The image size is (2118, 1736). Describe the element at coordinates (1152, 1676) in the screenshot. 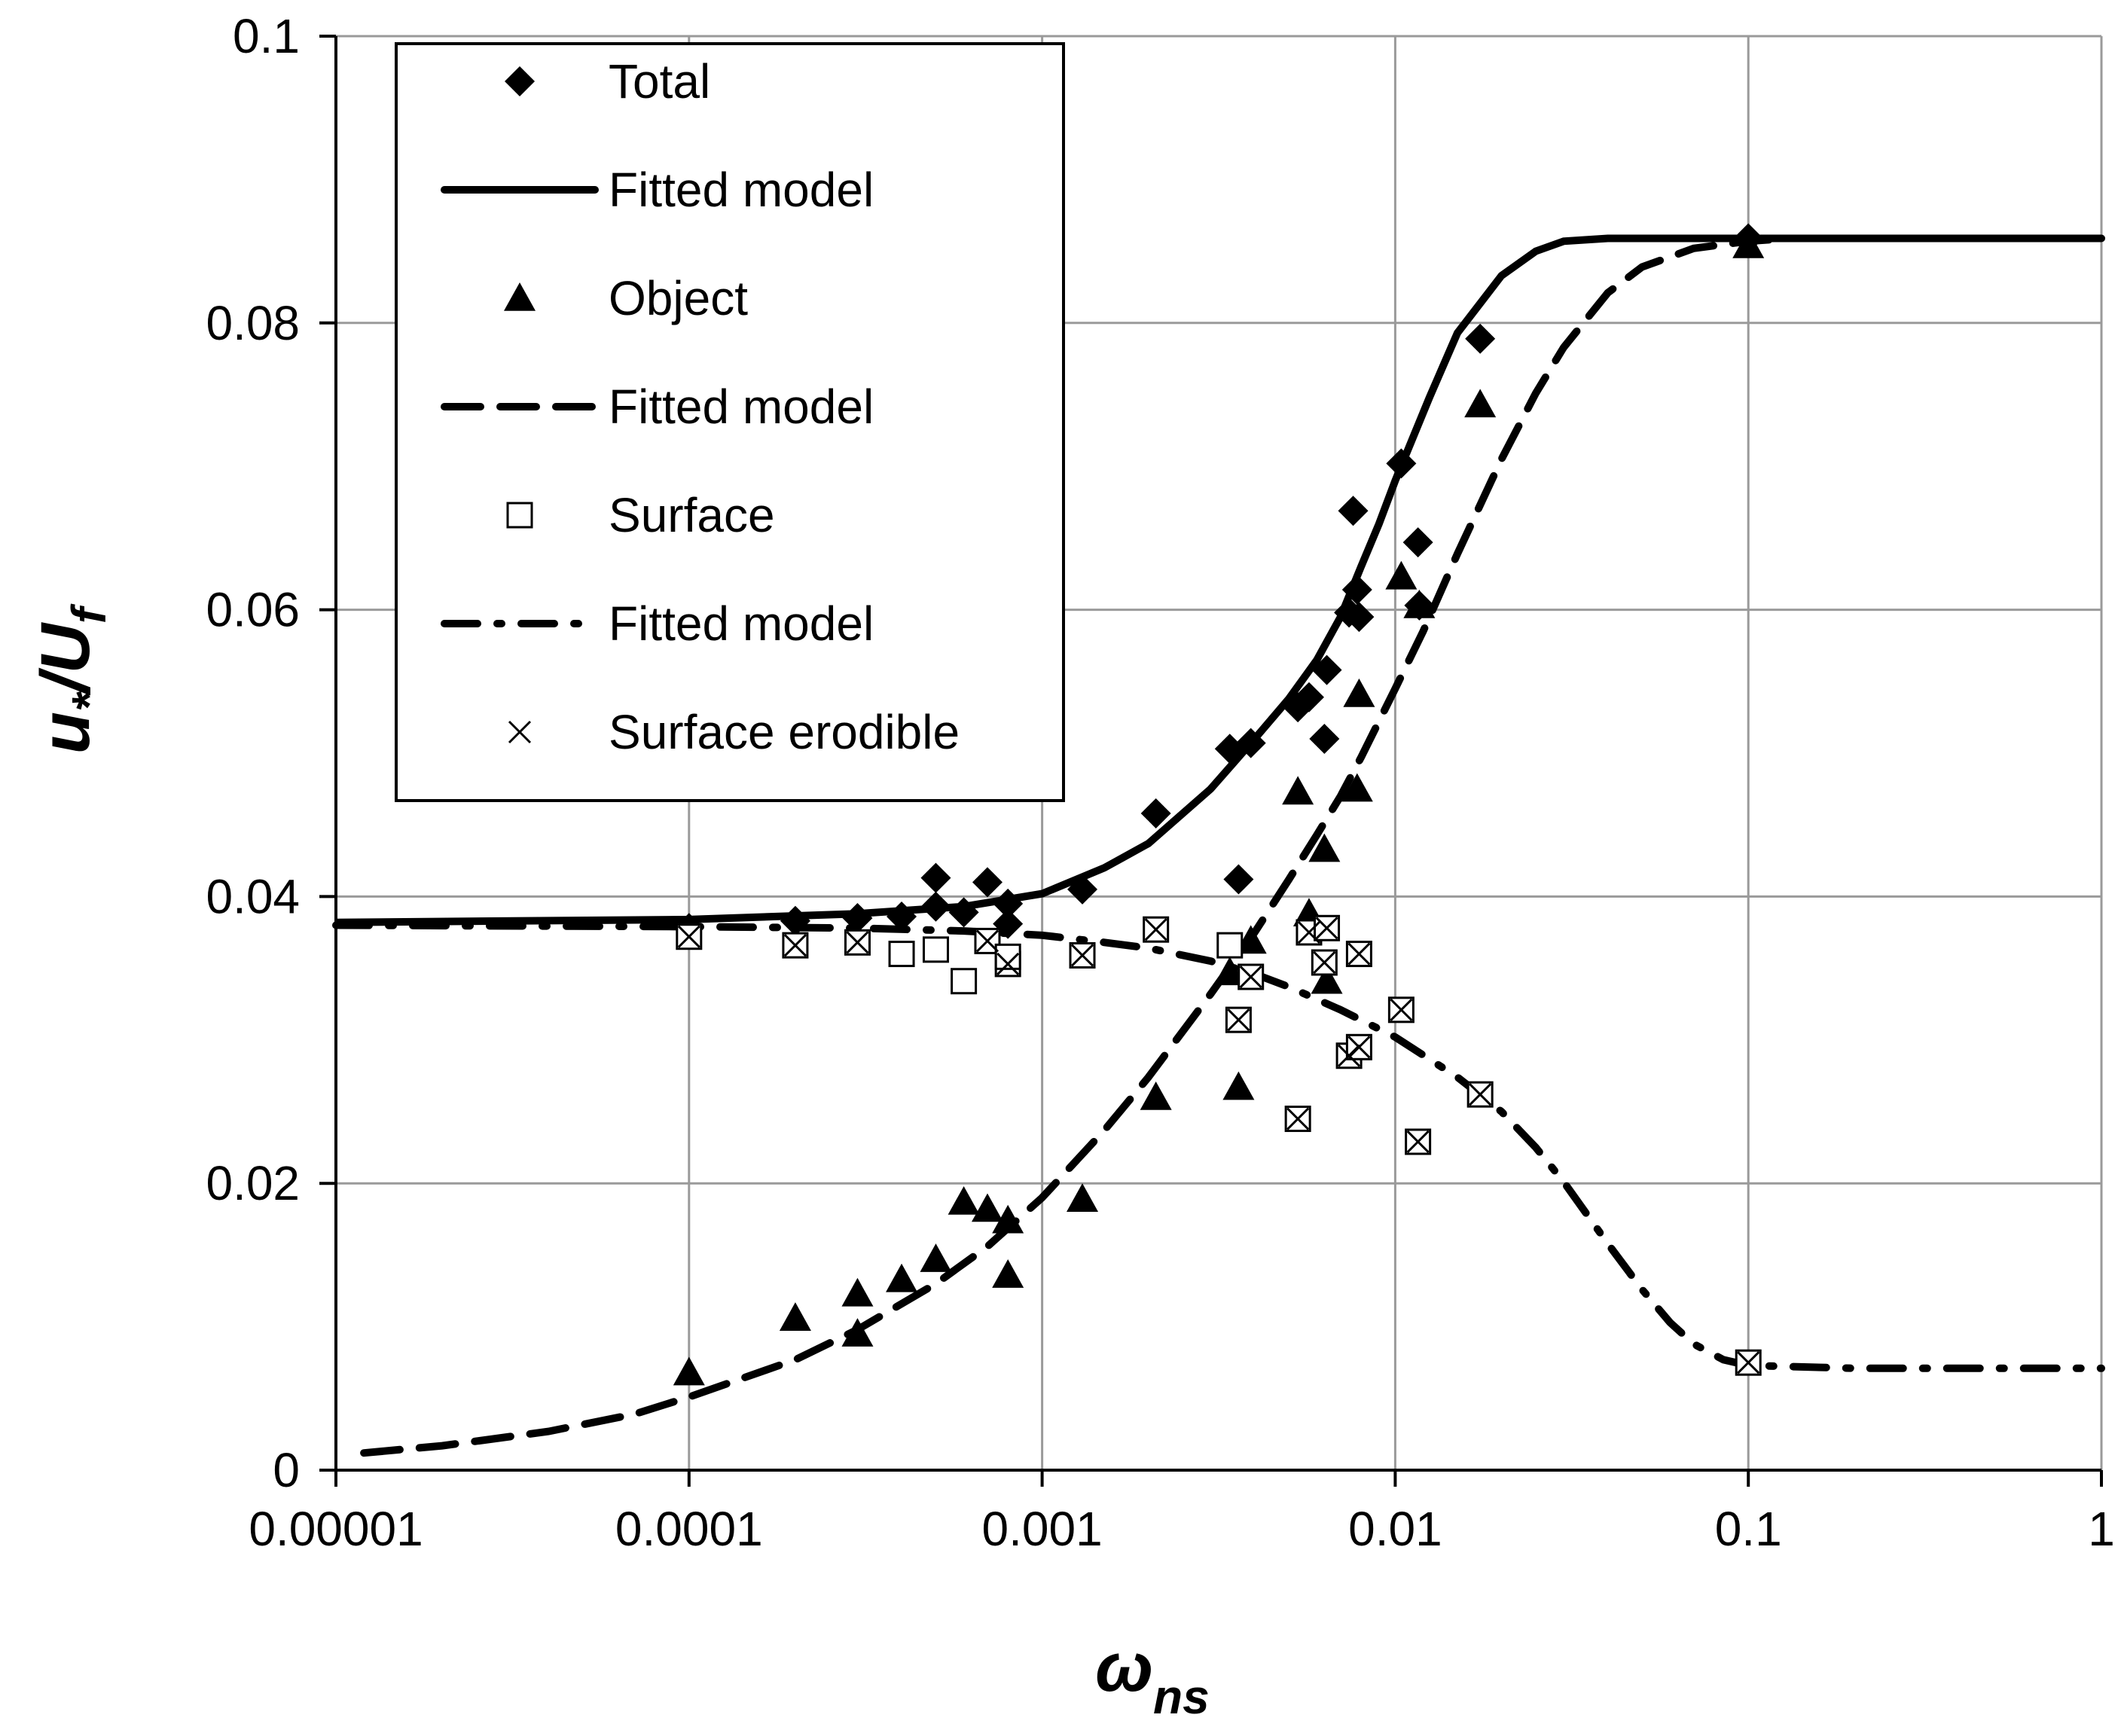

I see `x-axis-label: ωns` at that location.